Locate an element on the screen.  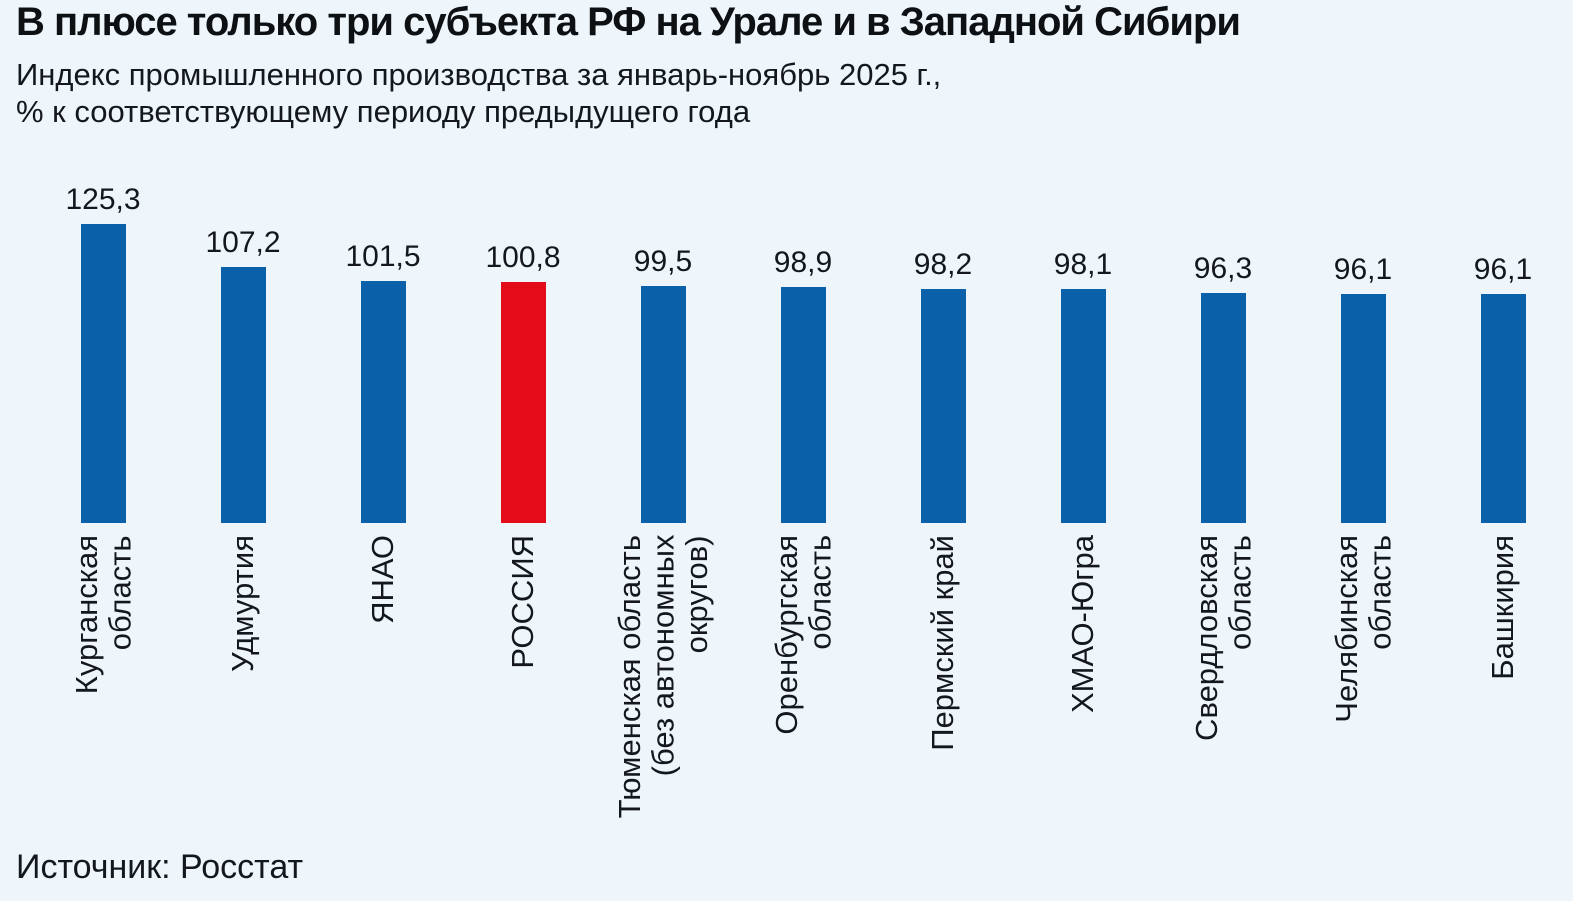
category-label-area: Пермский край is located at coordinates (943, 695).